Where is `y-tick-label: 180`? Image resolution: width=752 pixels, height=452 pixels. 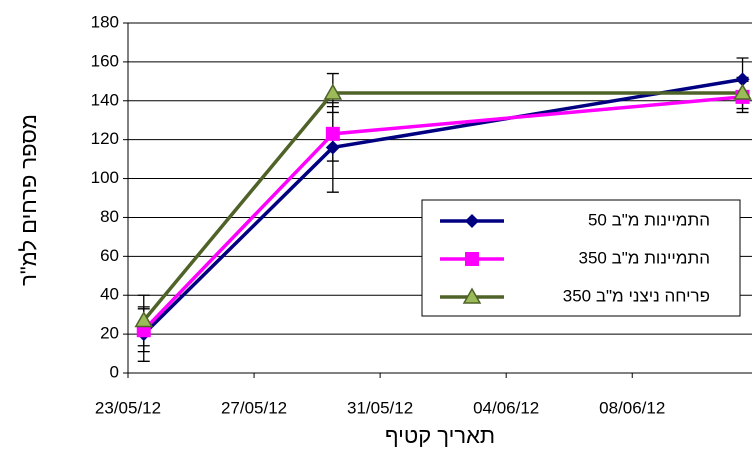 y-tick-label: 180 is located at coordinates (105, 21).